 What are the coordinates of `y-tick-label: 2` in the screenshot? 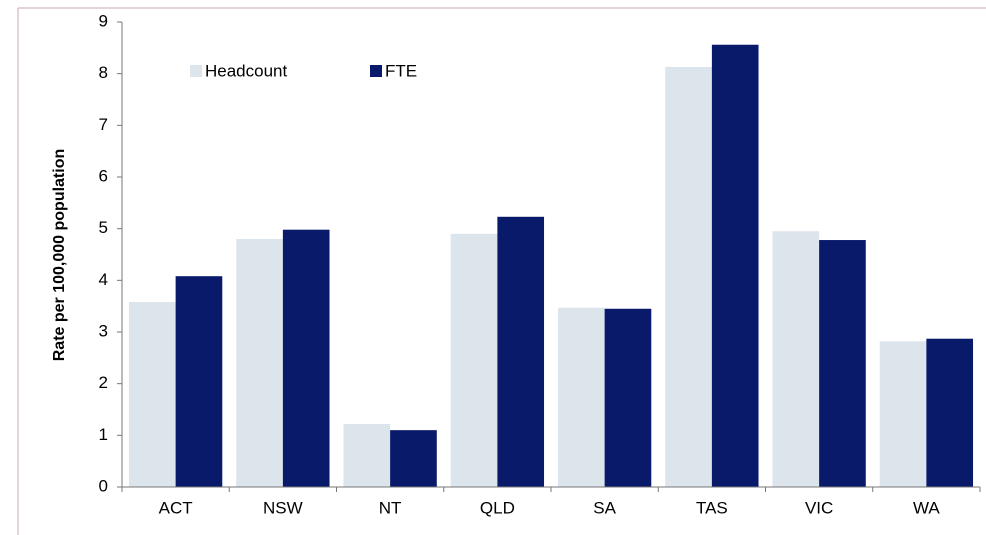 It's located at (103, 382).